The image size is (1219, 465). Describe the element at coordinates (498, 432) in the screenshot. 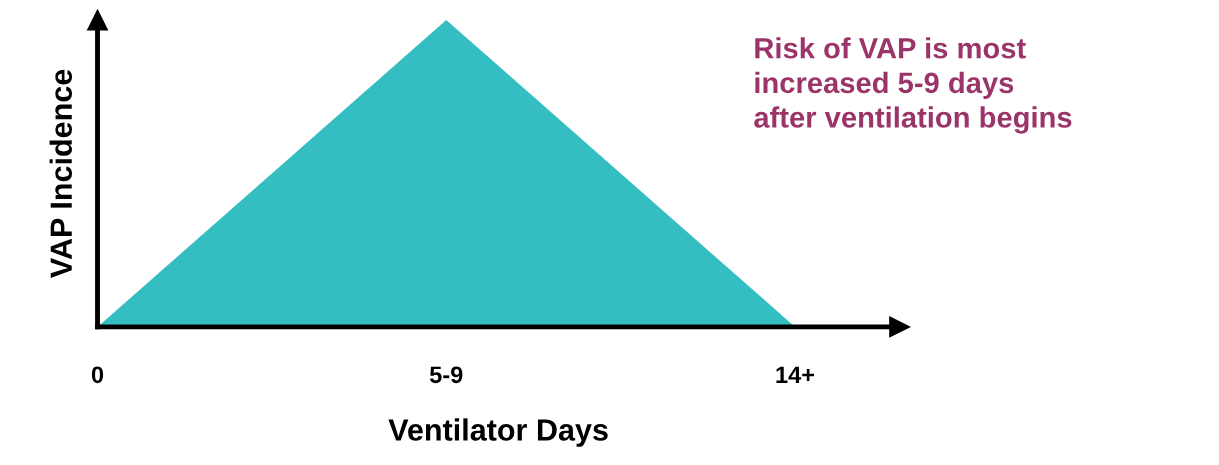

I see `x-axis-title: Ventilator Days` at that location.